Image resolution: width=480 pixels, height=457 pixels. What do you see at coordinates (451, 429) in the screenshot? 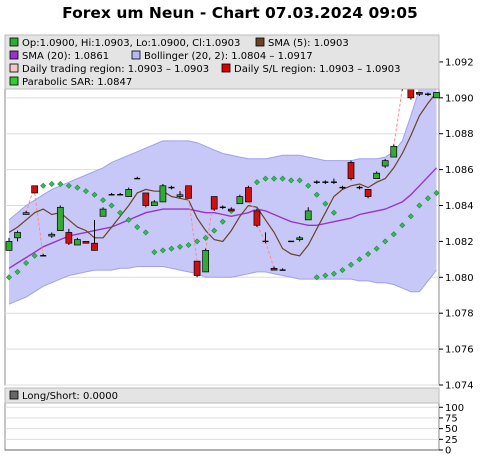
I see `lower-tick-label: 50` at bounding box center [451, 429].